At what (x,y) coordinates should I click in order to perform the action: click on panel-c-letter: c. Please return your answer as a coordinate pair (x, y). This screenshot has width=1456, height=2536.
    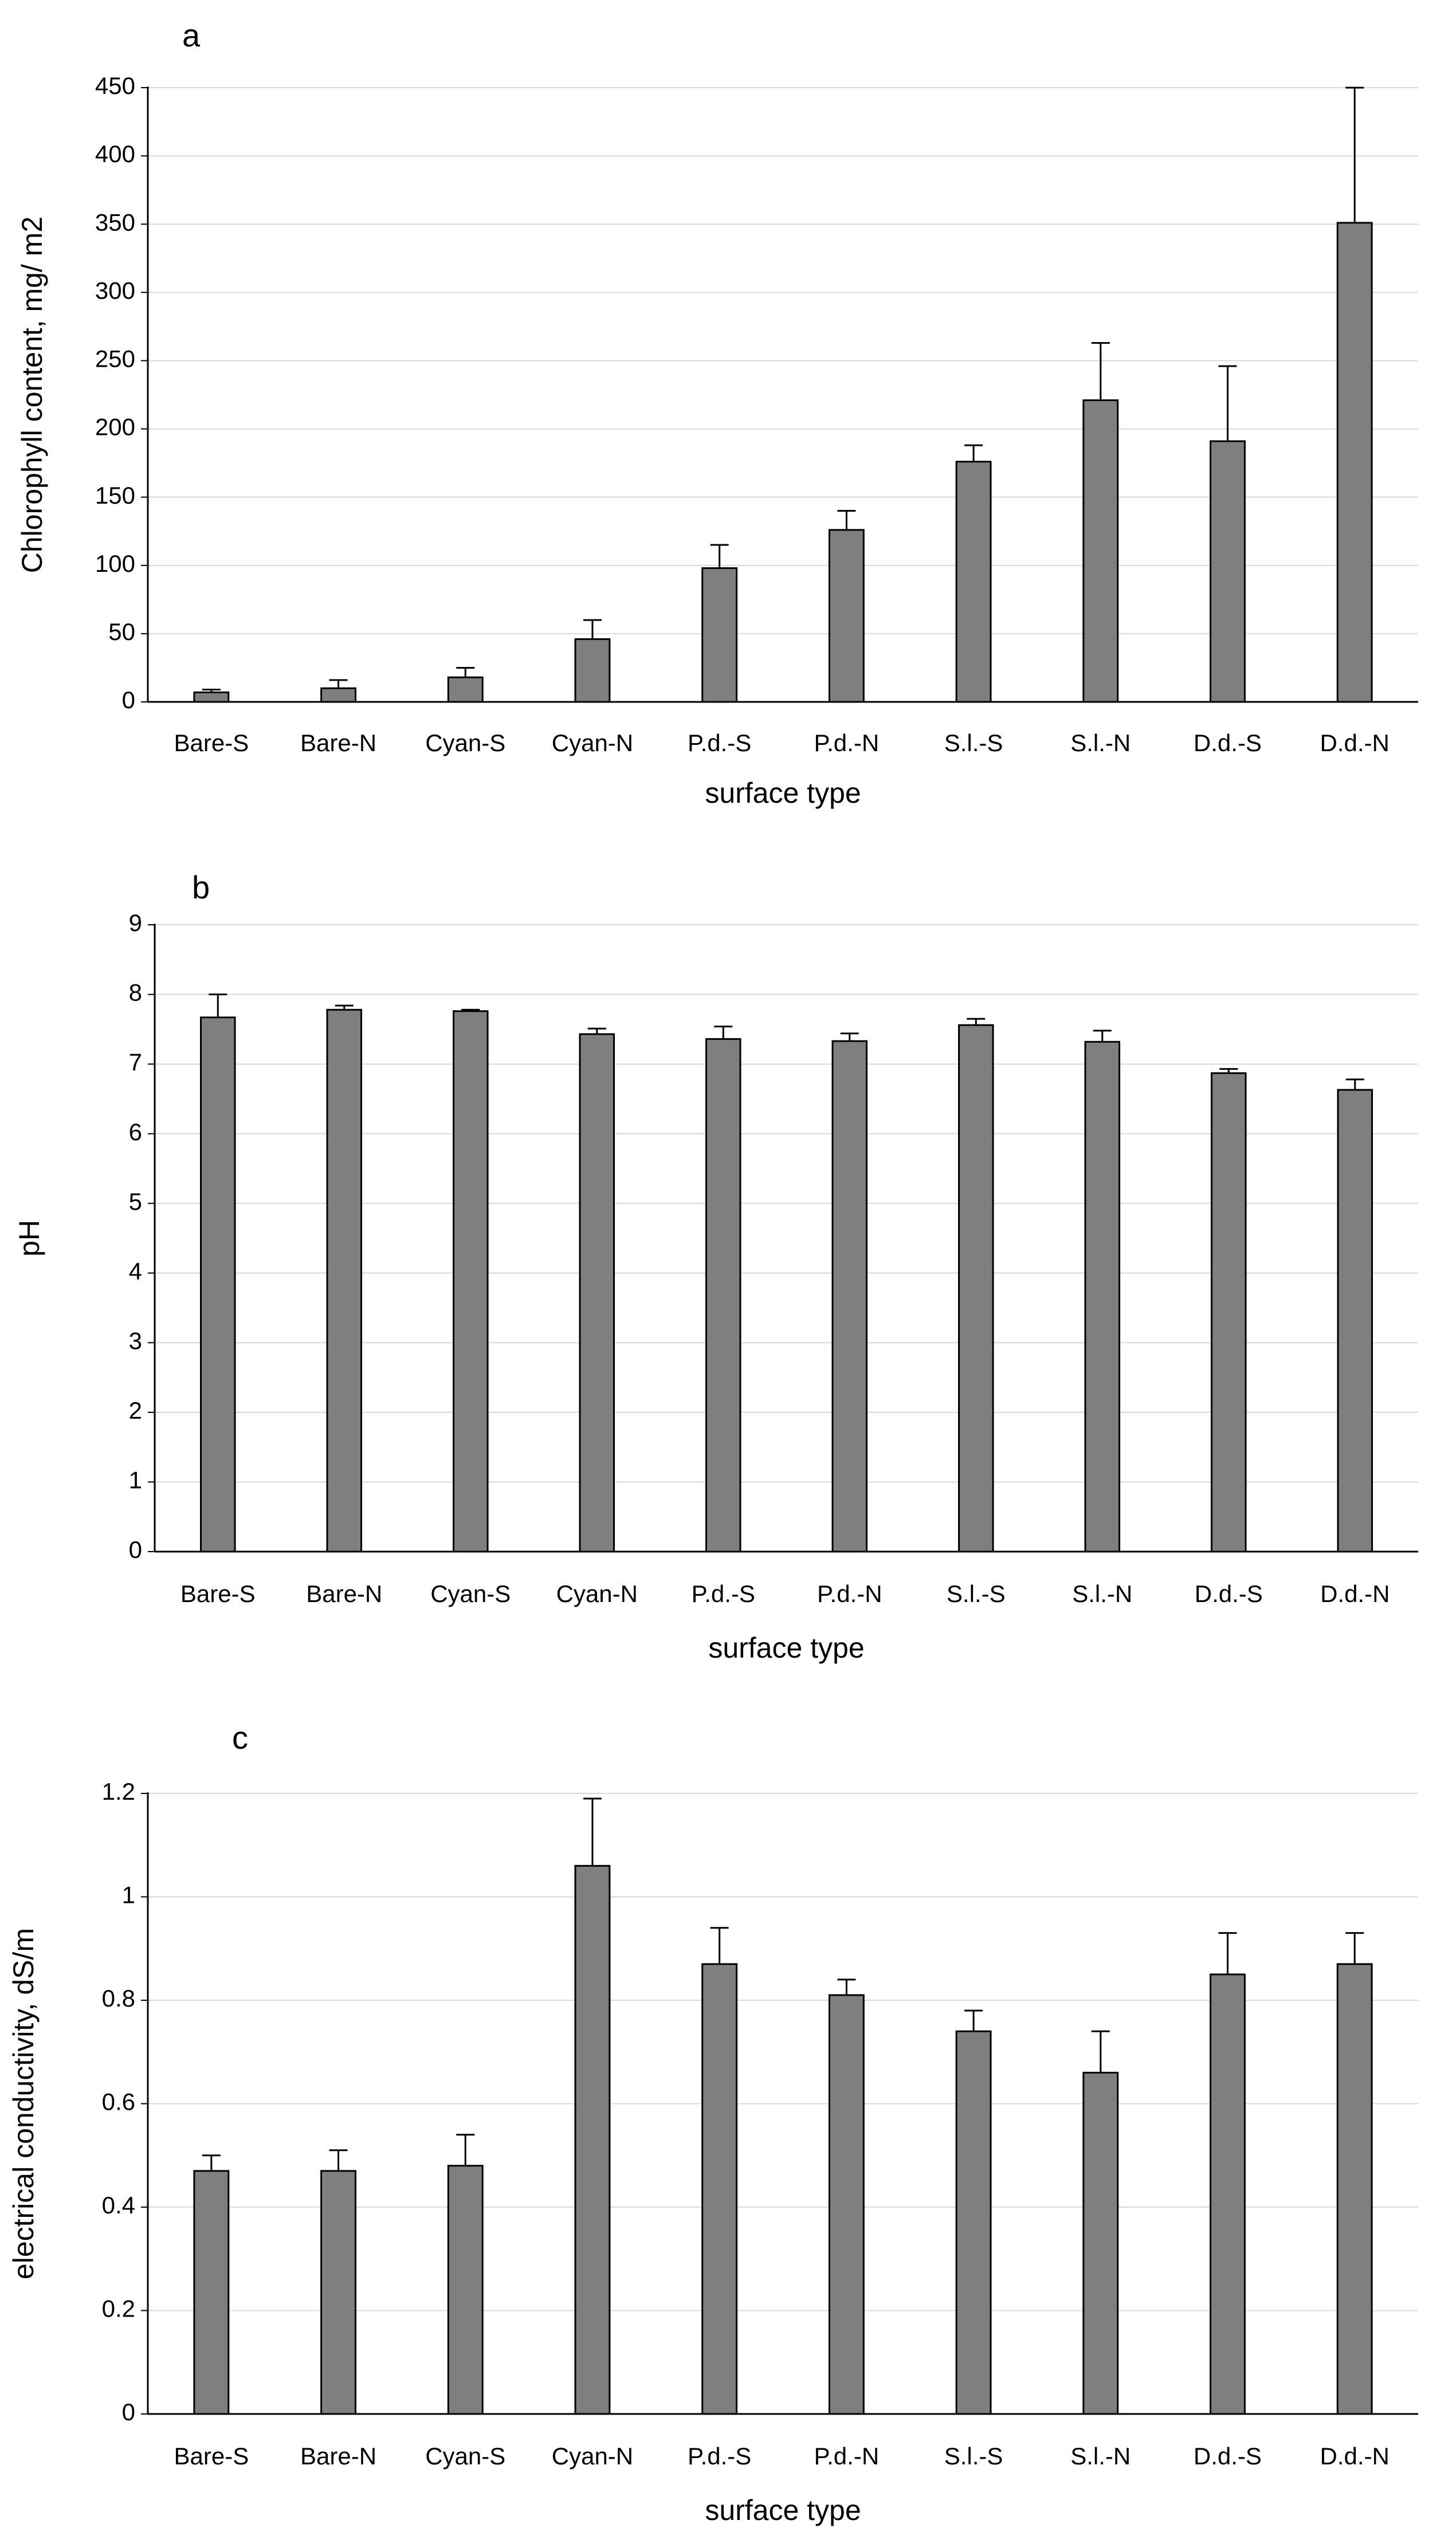
    Looking at the image, I should click on (240, 1738).